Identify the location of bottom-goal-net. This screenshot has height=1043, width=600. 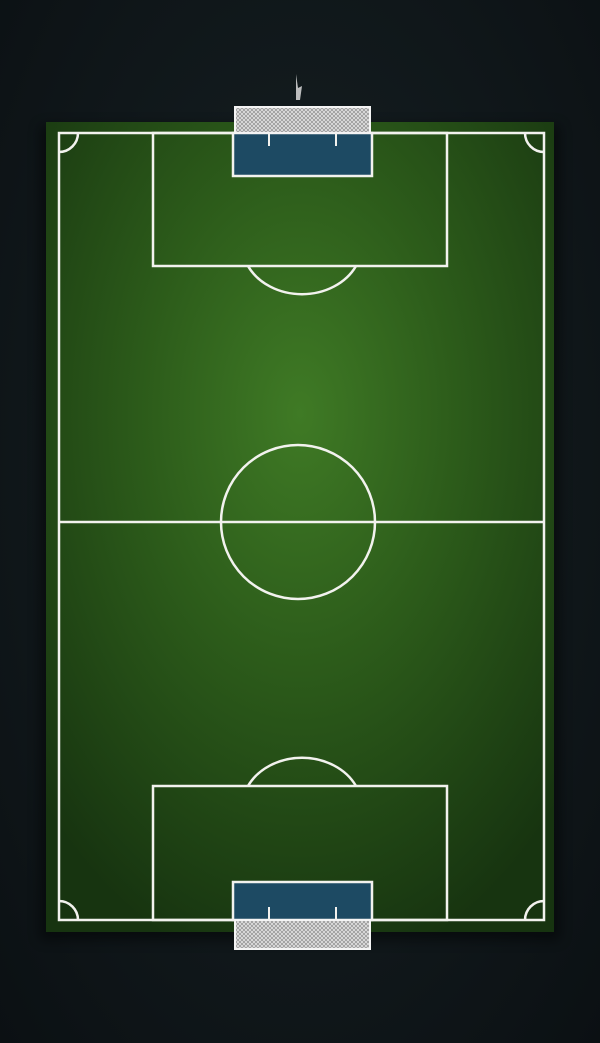
(302, 934).